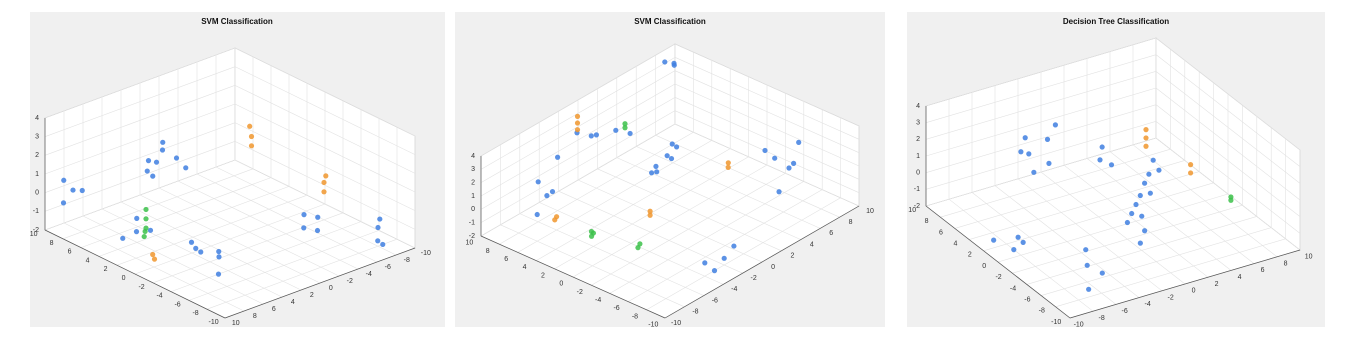 The image size is (1355, 345). I want to click on z-tick-label: 0, so click(473, 209).